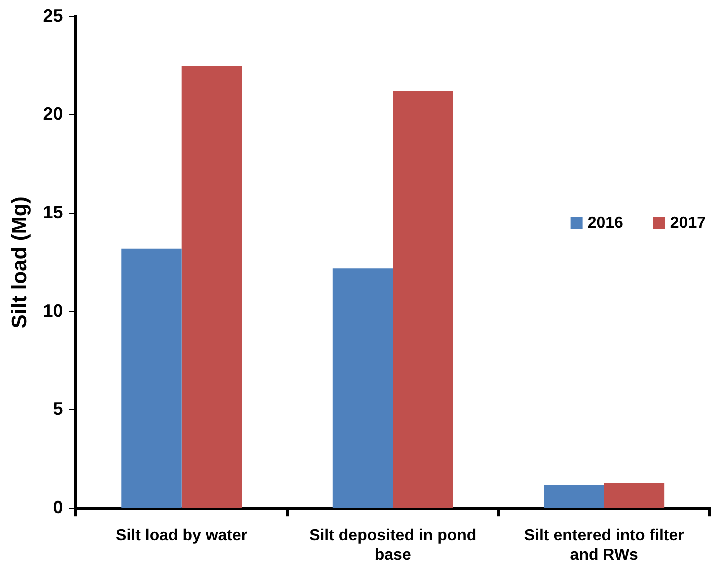 The width and height of the screenshot is (718, 577). What do you see at coordinates (606, 223) in the screenshot?
I see `legend-label: 2016` at bounding box center [606, 223].